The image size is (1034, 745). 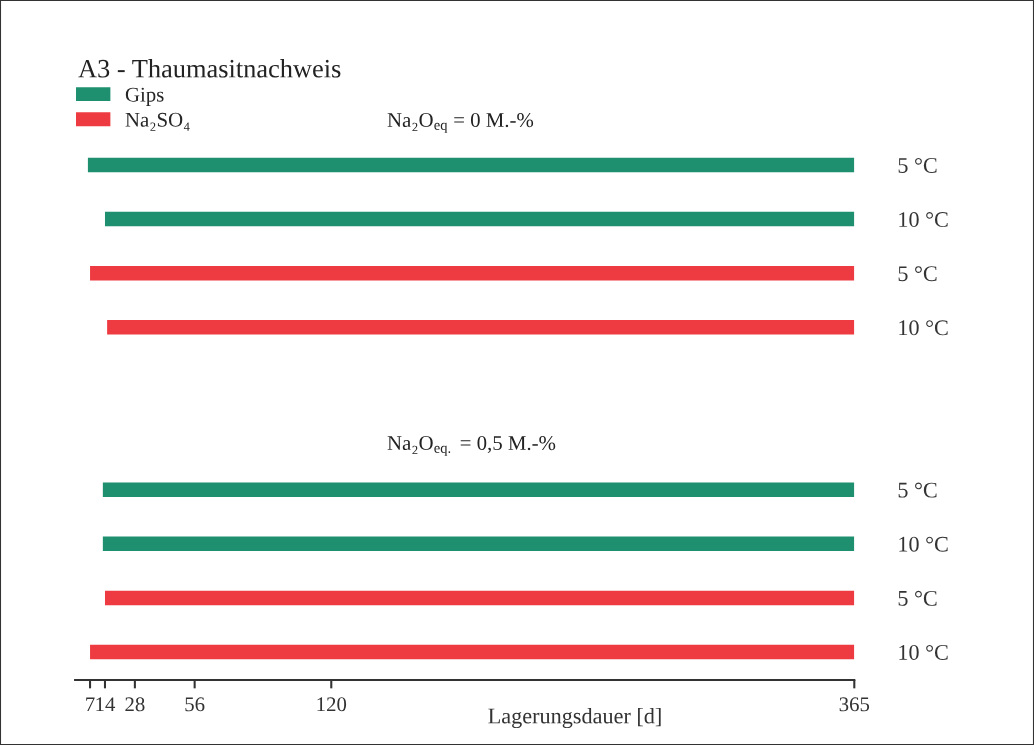 What do you see at coordinates (135, 704) in the screenshot?
I see `x-tick-label: 28` at bounding box center [135, 704].